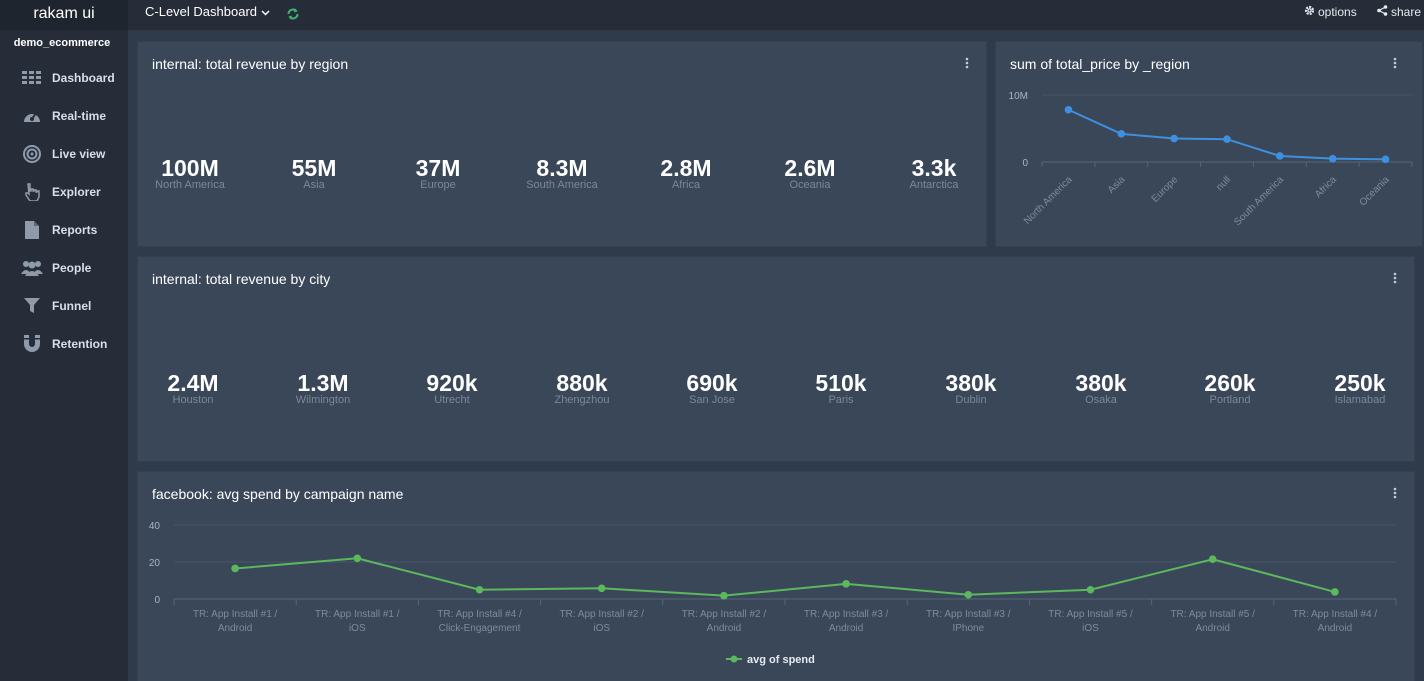  I want to click on dashboard-name: C-Level Dashboard, so click(201, 11).